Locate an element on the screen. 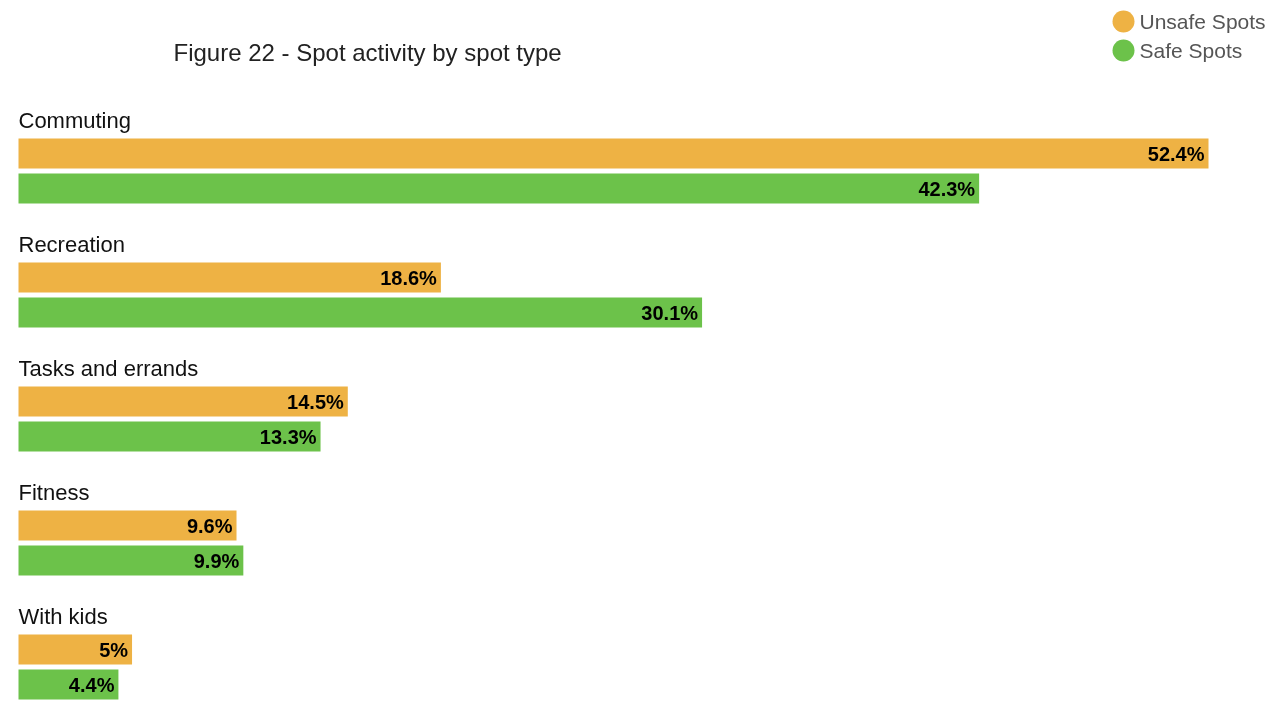 The width and height of the screenshot is (1285, 707). data-label: 52.4% is located at coordinates (1176, 153).